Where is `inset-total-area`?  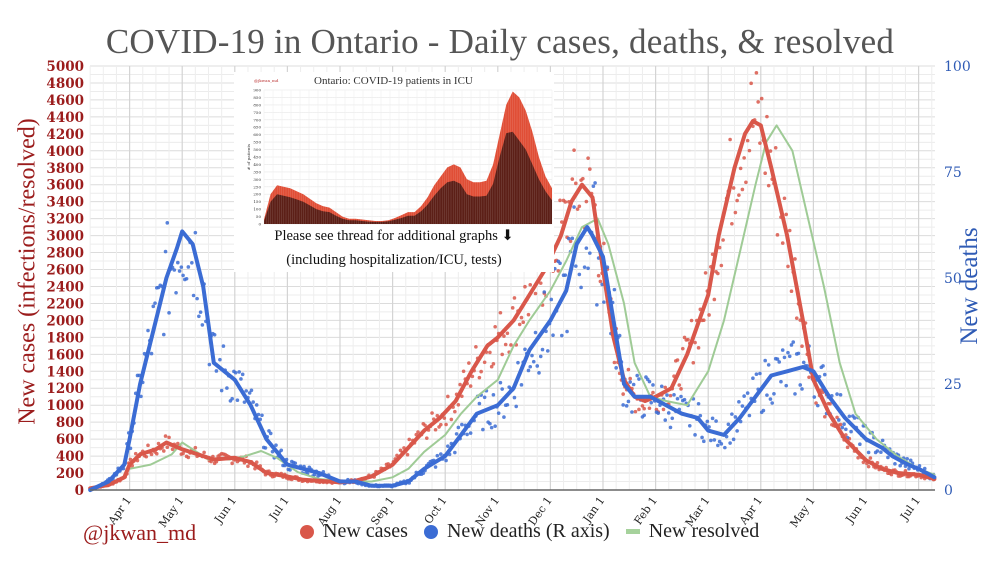
inset-total-area is located at coordinates (408, 157).